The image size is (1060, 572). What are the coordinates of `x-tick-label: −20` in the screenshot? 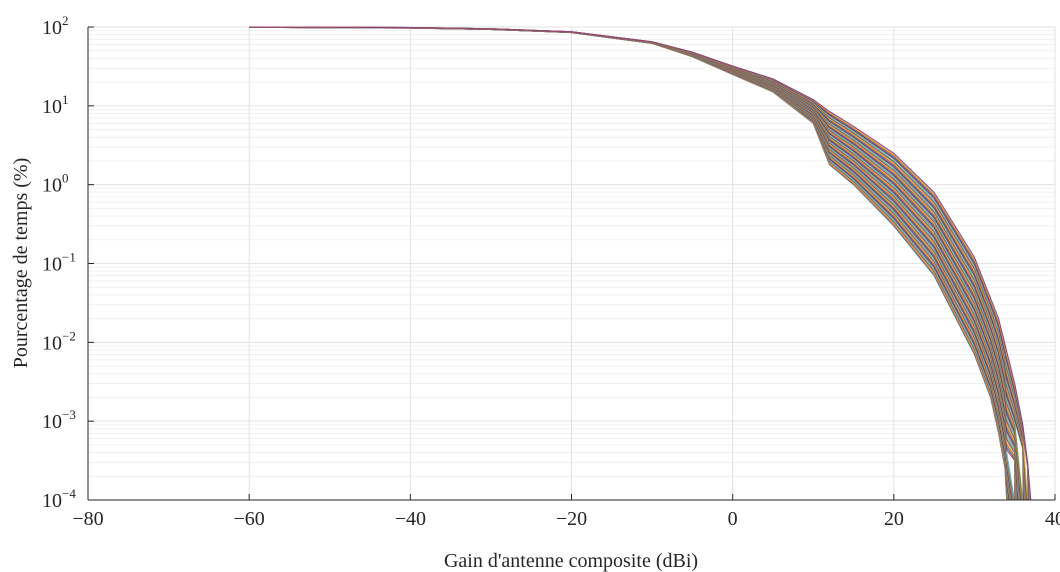 It's located at (571, 519).